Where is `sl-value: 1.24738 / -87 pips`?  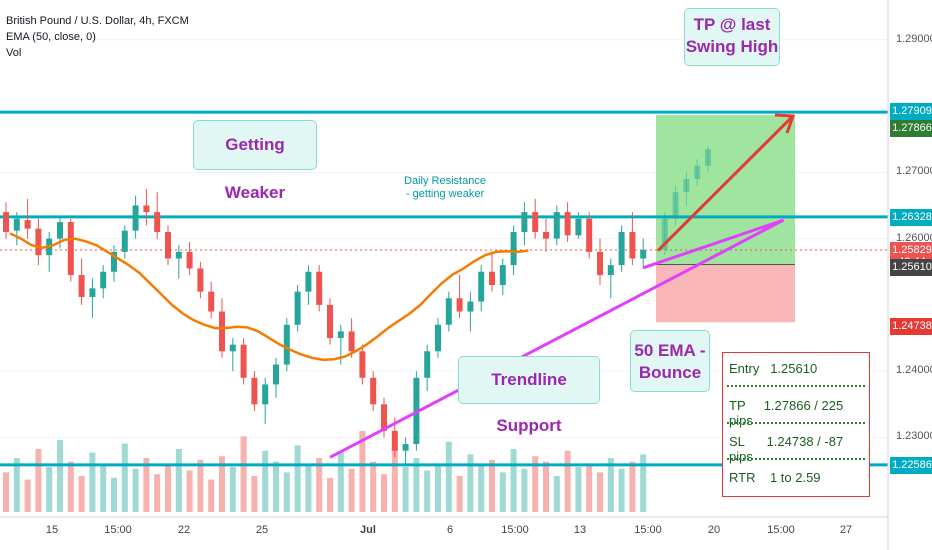 sl-value: 1.24738 / -87 pips is located at coordinates (786, 449).